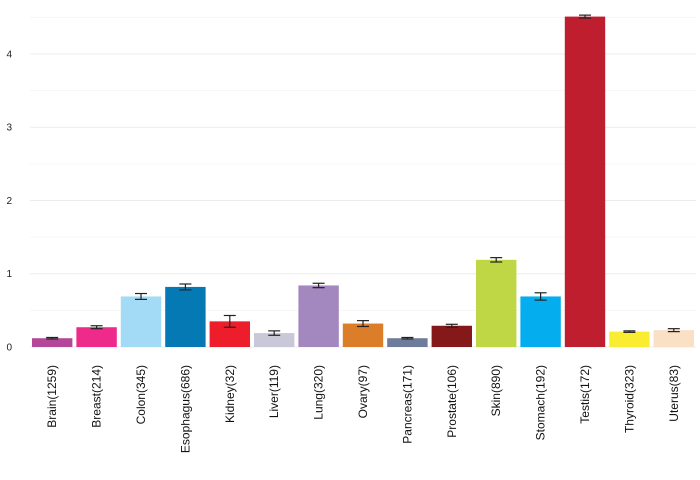 Image resolution: width=700 pixels, height=480 pixels. What do you see at coordinates (629, 339) in the screenshot?
I see `bar-thyroid` at bounding box center [629, 339].